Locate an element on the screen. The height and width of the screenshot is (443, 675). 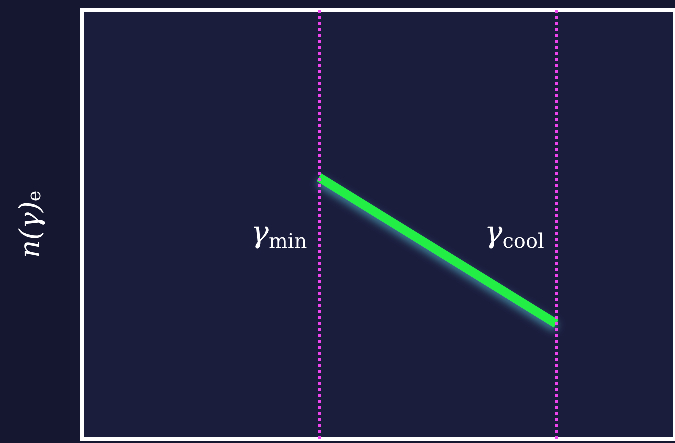
y-axis-title: n(γ)e is located at coordinates (30, 224).